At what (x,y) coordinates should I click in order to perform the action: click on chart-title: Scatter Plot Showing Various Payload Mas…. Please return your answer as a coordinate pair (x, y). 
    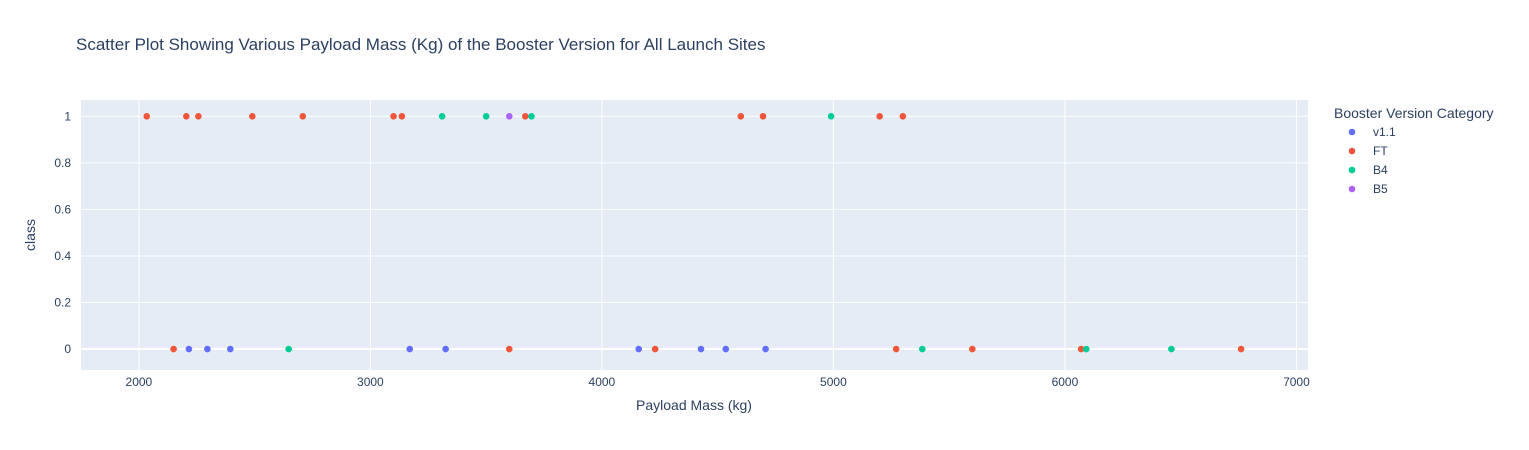
    Looking at the image, I should click on (421, 44).